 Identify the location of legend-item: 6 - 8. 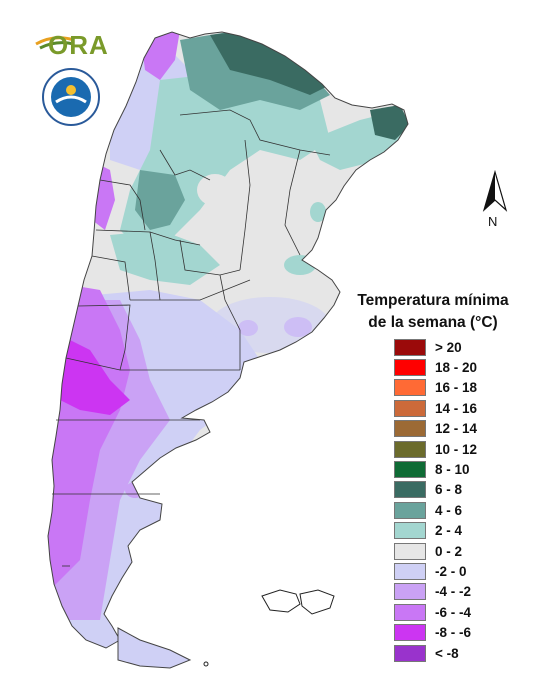
(428, 490).